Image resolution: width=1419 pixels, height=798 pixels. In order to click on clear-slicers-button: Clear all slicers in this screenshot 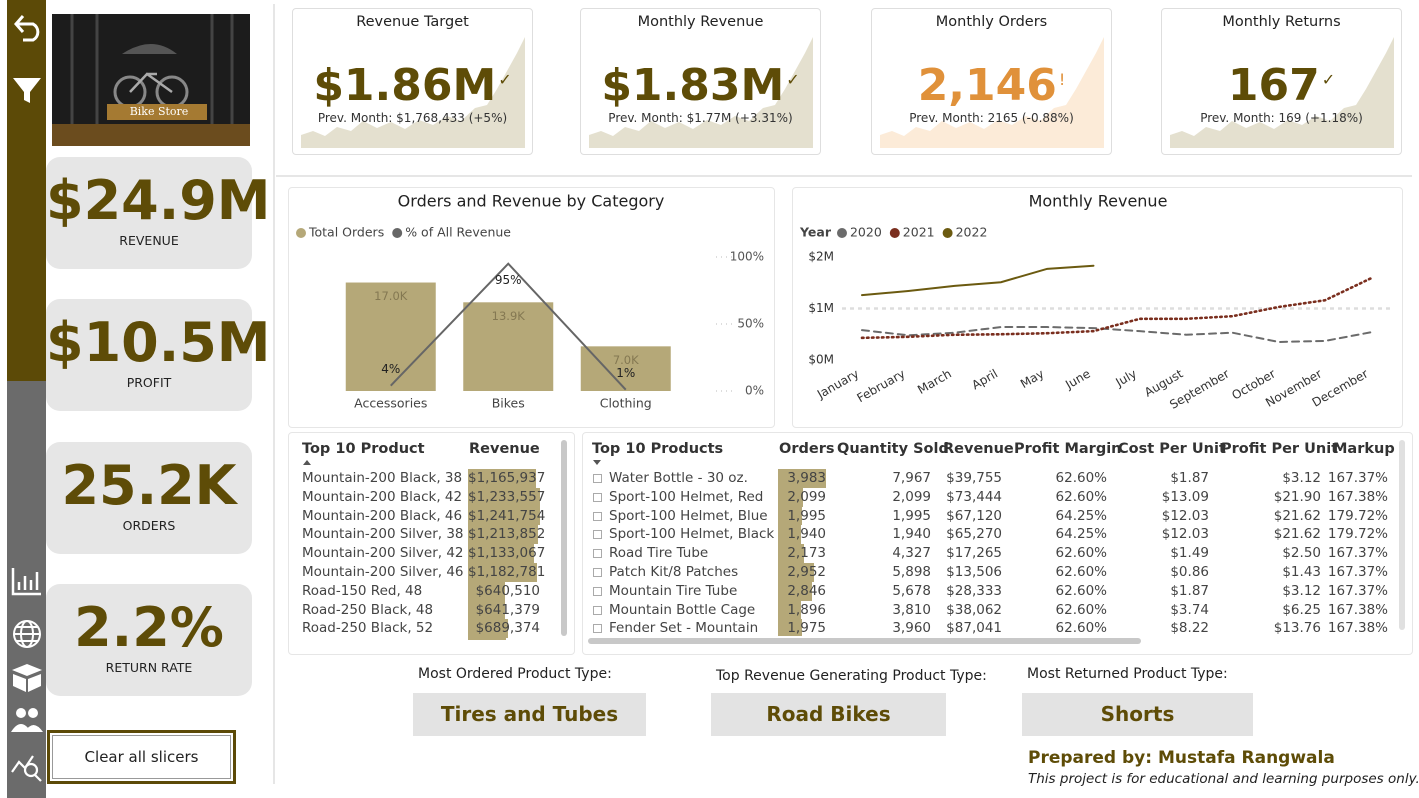, I will do `click(141, 757)`.